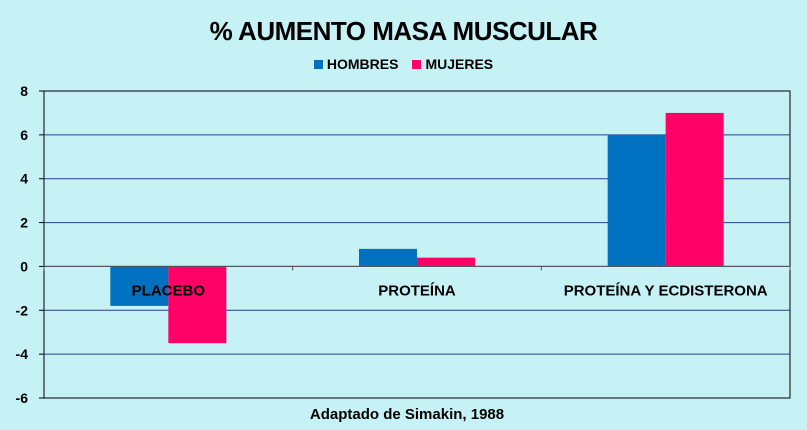  What do you see at coordinates (362, 64) in the screenshot?
I see `legend-label-hombres: HOMBRES` at bounding box center [362, 64].